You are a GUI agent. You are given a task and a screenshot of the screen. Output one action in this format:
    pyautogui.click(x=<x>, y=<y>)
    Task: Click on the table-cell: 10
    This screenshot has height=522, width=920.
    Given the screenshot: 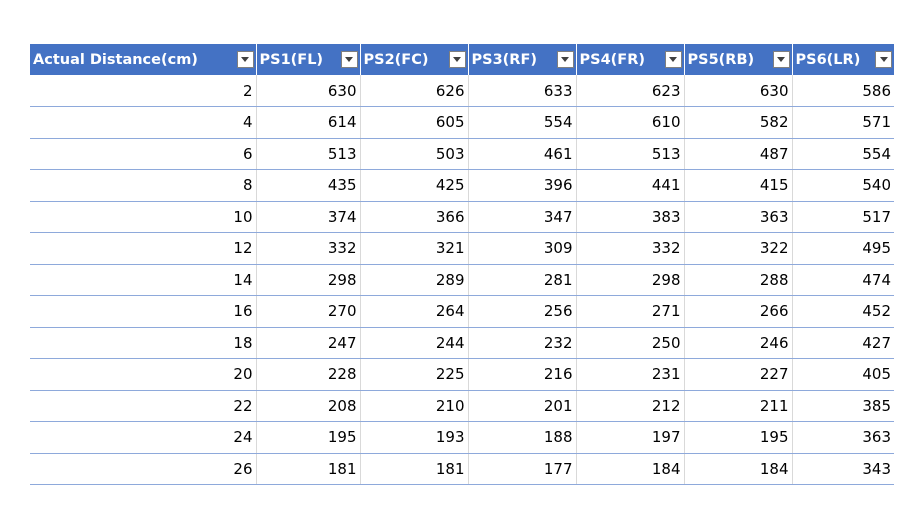 What is the action you would take?
    pyautogui.click(x=143, y=217)
    